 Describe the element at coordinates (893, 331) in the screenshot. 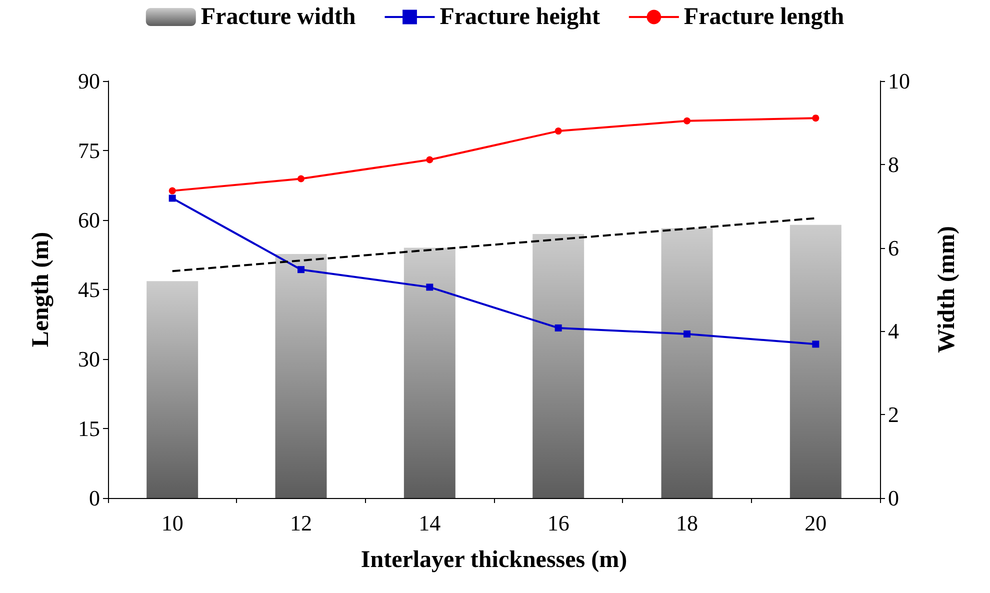

I see `y2-tick-label: 4` at that location.